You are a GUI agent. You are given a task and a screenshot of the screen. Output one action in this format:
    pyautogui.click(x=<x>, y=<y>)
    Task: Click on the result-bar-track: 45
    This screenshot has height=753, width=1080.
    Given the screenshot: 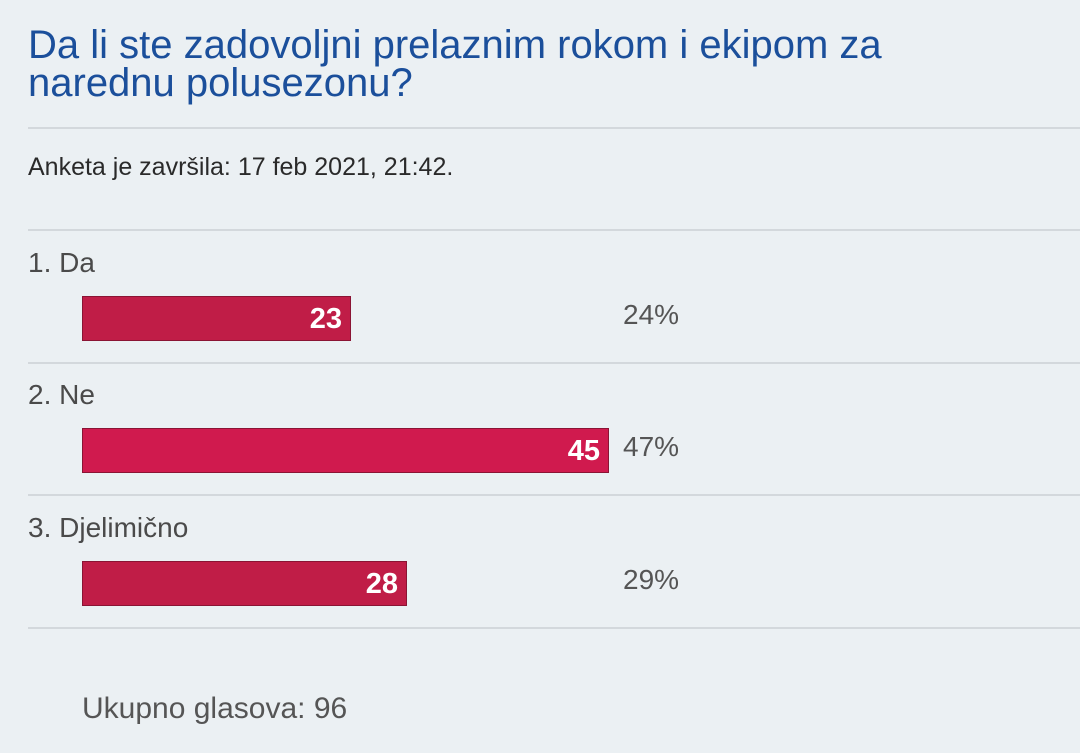 What is the action you would take?
    pyautogui.click(x=581, y=450)
    